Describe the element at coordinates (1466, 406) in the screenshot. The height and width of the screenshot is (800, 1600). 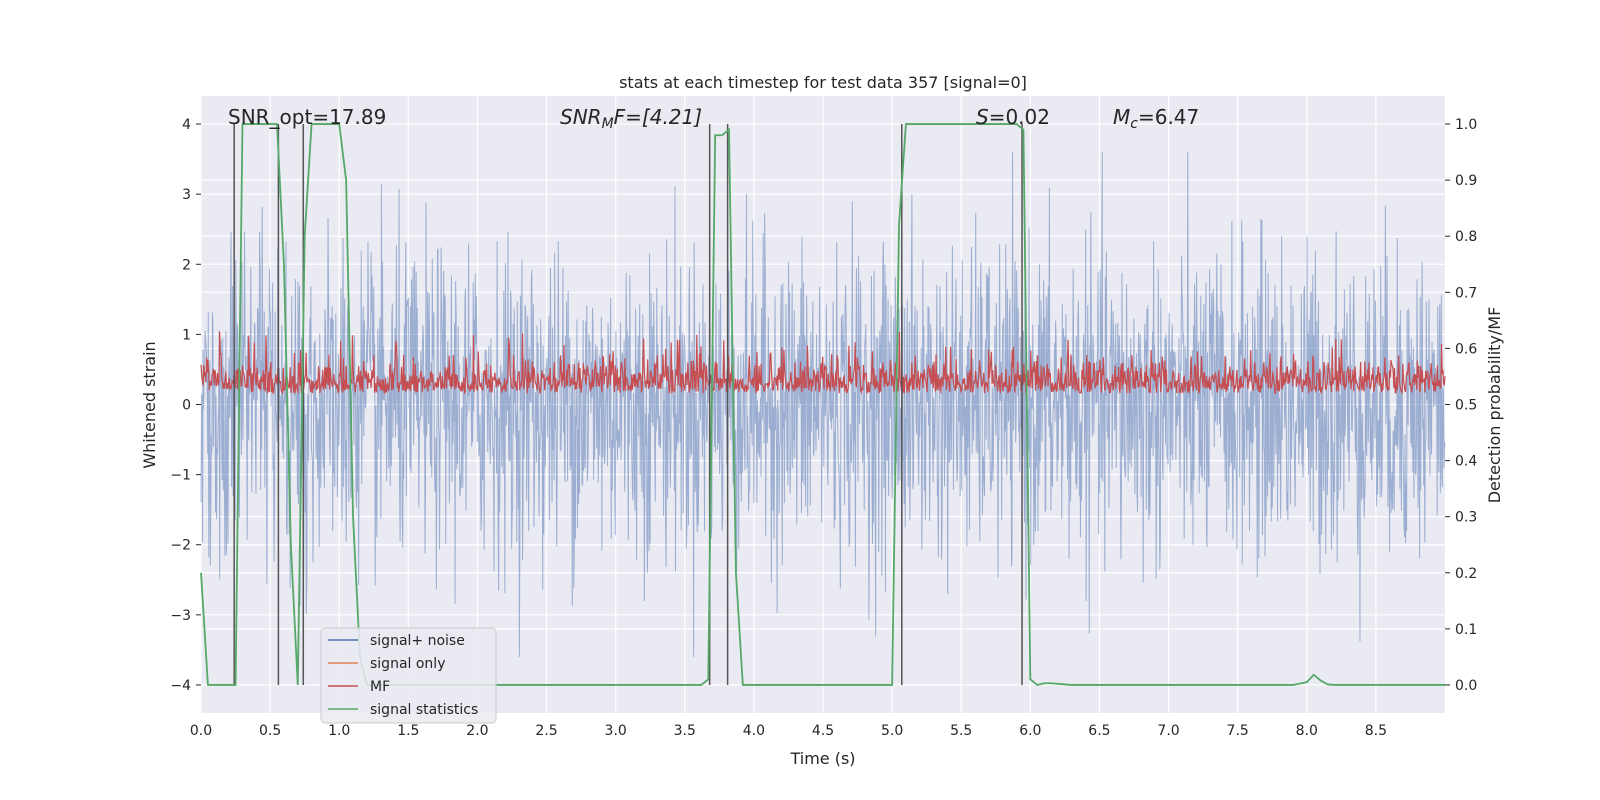
I see `y2-tick-label: 0.5` at that location.